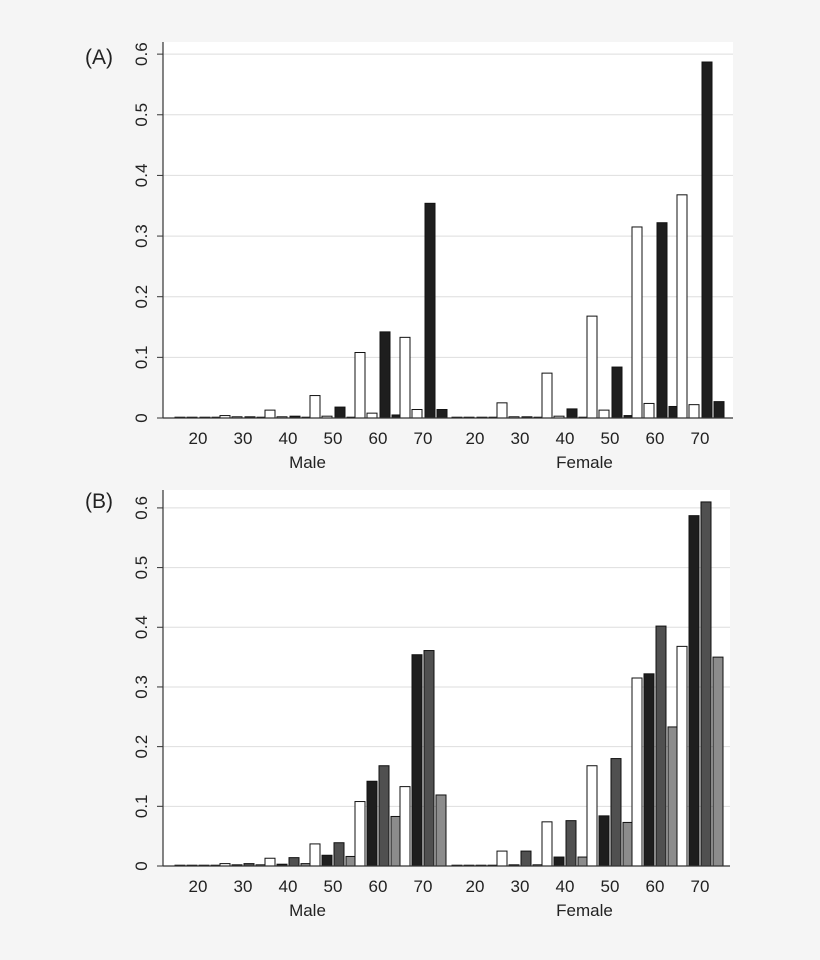  What do you see at coordinates (99, 57) in the screenshot?
I see `panel-label: (A)` at bounding box center [99, 57].